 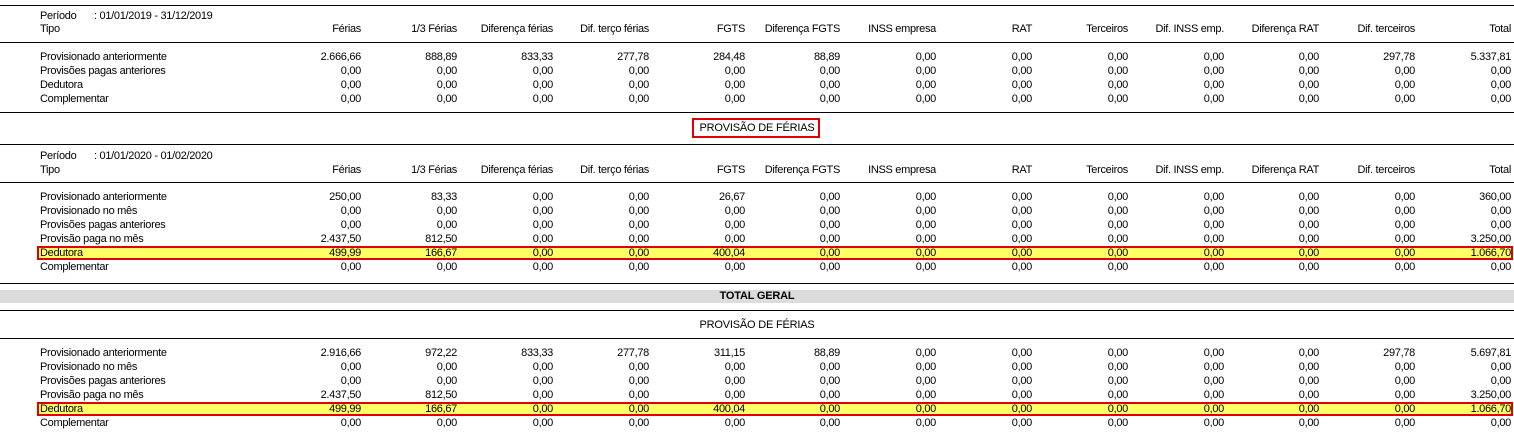 What do you see at coordinates (103, 353) in the screenshot?
I see `row-label: Provisionado anteriormente` at bounding box center [103, 353].